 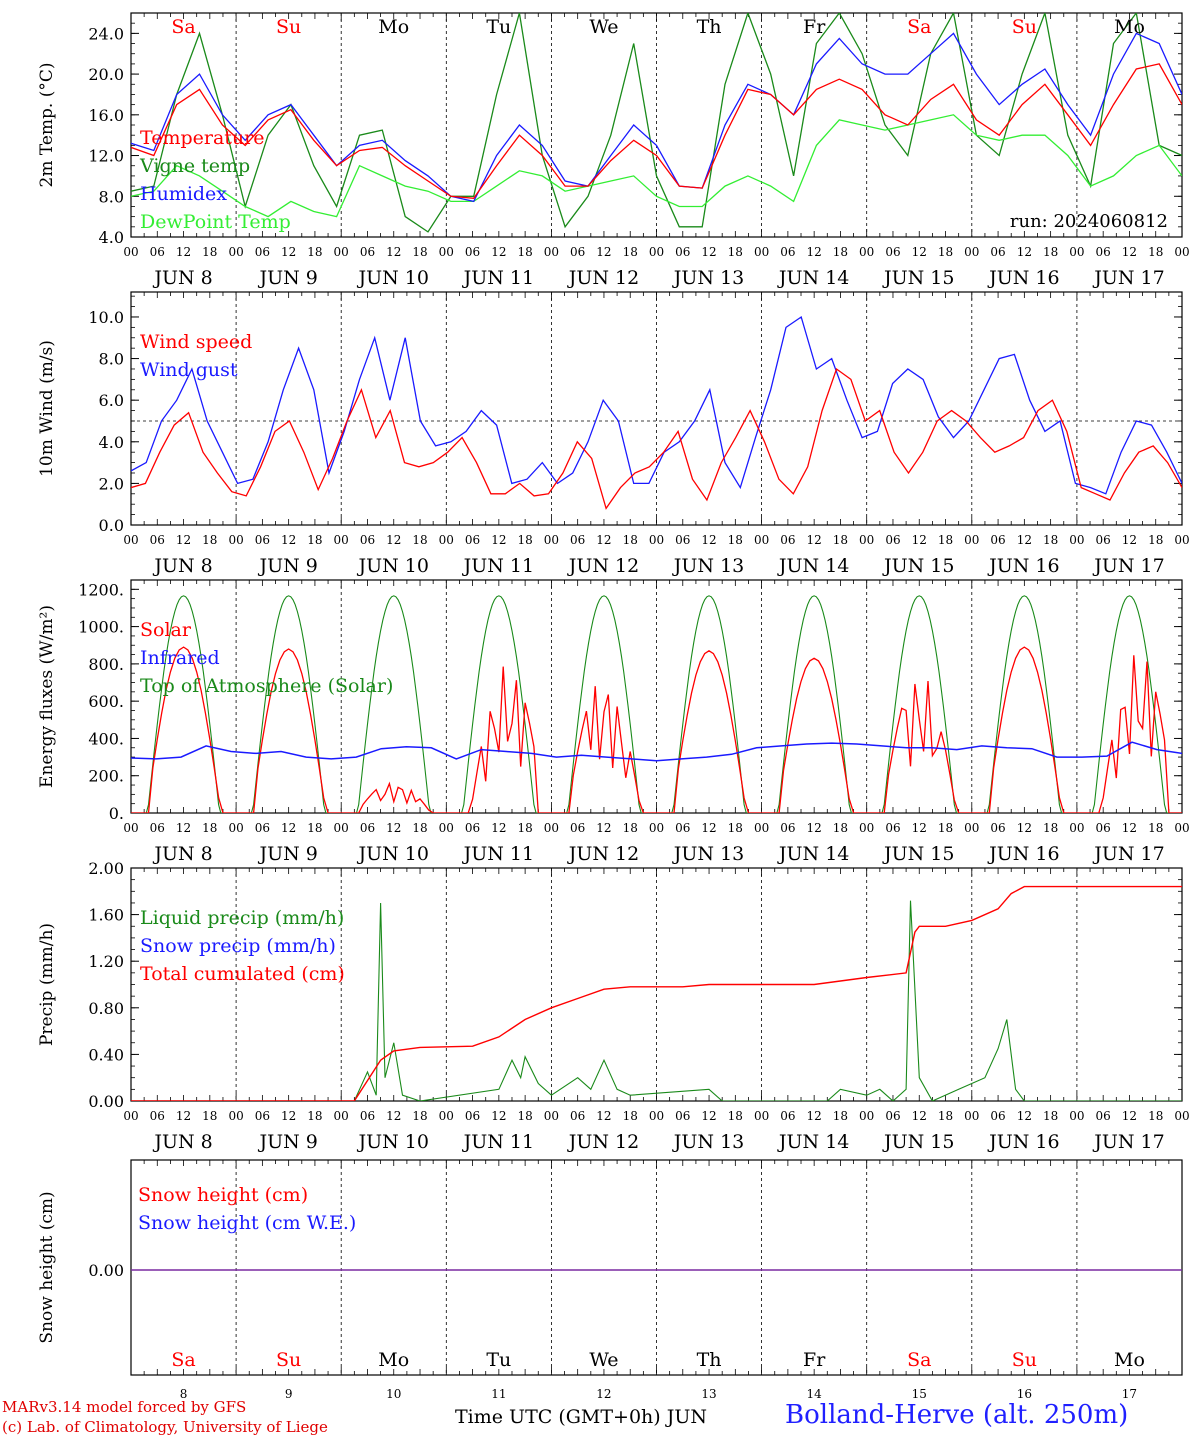 I want to click on legend-entry: Snow precip (mm/h), so click(x=238, y=946).